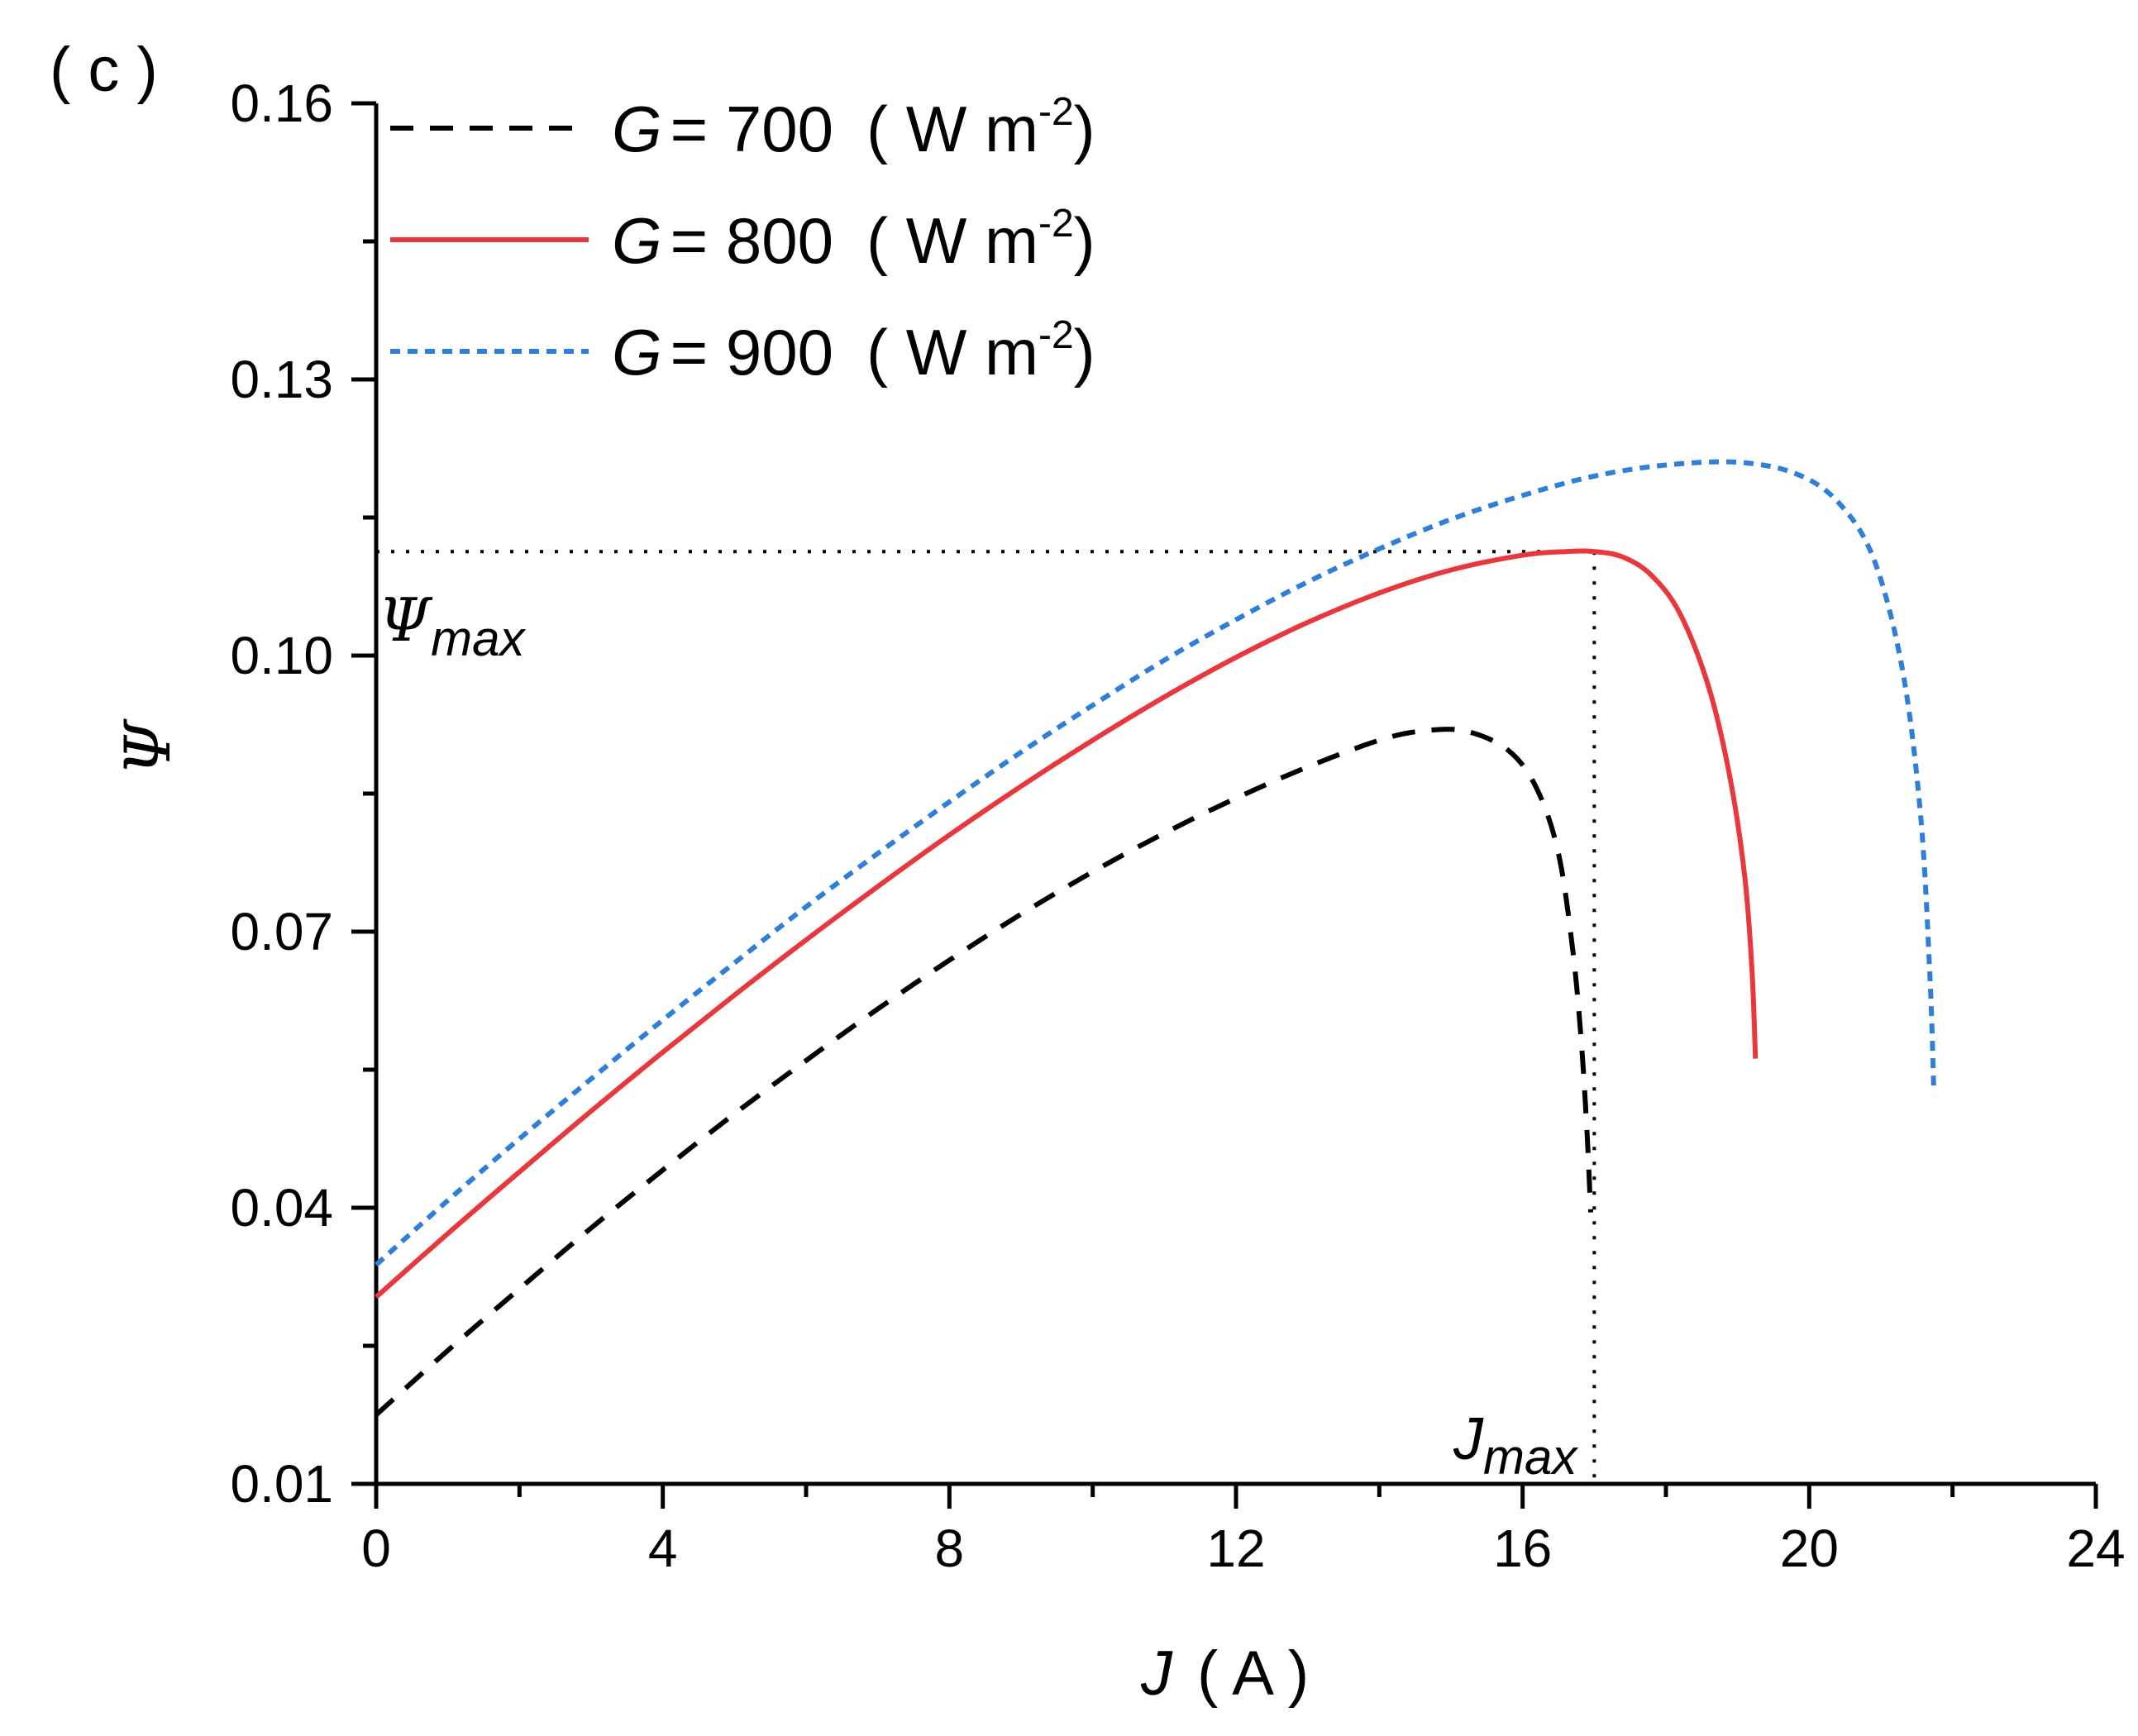  I want to click on y-tick-label: 0.10, so click(281, 655).